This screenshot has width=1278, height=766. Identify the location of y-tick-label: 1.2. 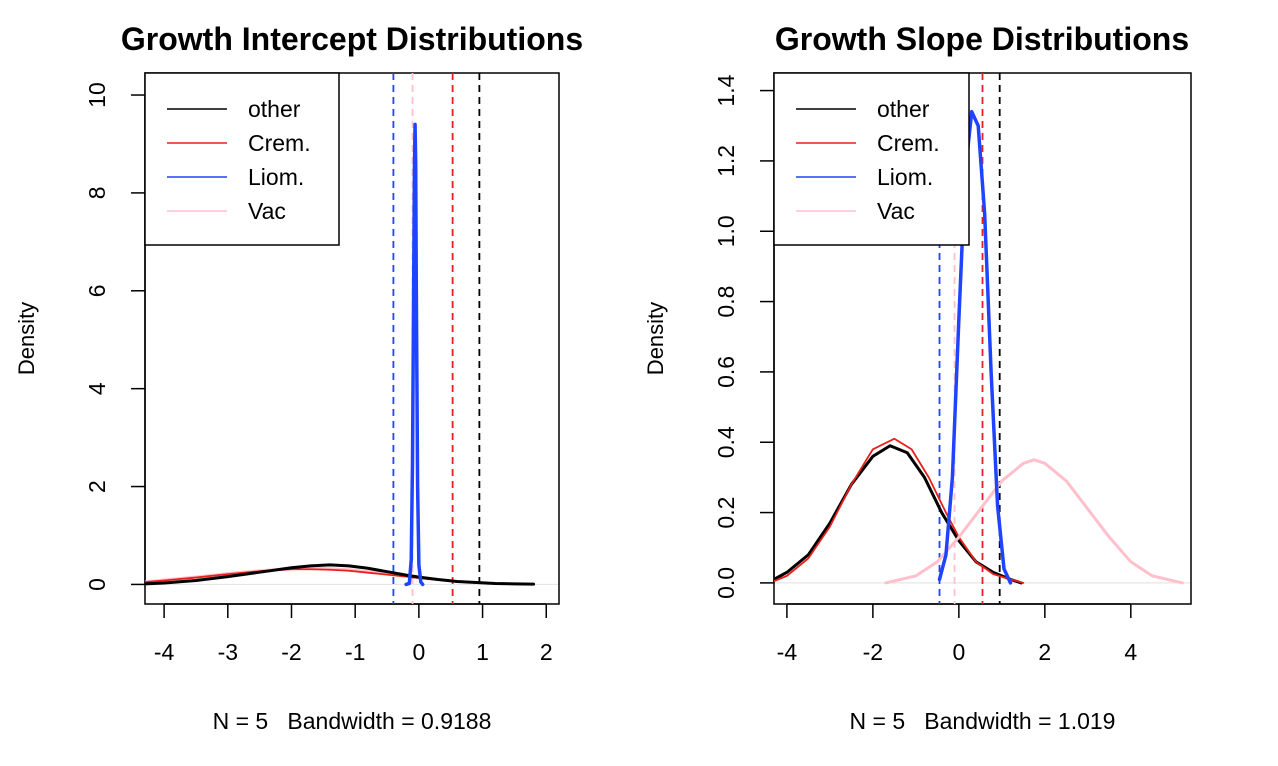
(726, 161).